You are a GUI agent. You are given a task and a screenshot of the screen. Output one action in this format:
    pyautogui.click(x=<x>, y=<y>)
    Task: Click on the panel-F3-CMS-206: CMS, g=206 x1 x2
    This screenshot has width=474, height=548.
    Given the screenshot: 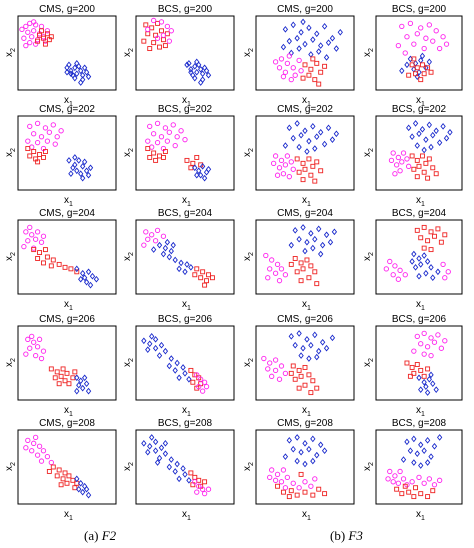 What is the action you would take?
    pyautogui.click(x=298, y=366)
    